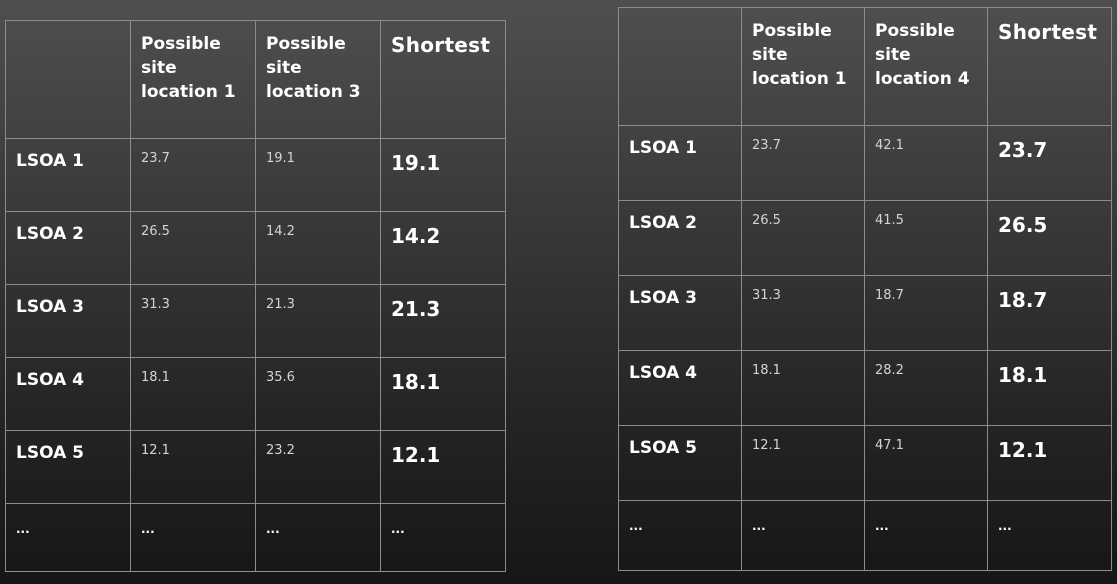  I want to click on distance-cell: 41.5, so click(926, 238).